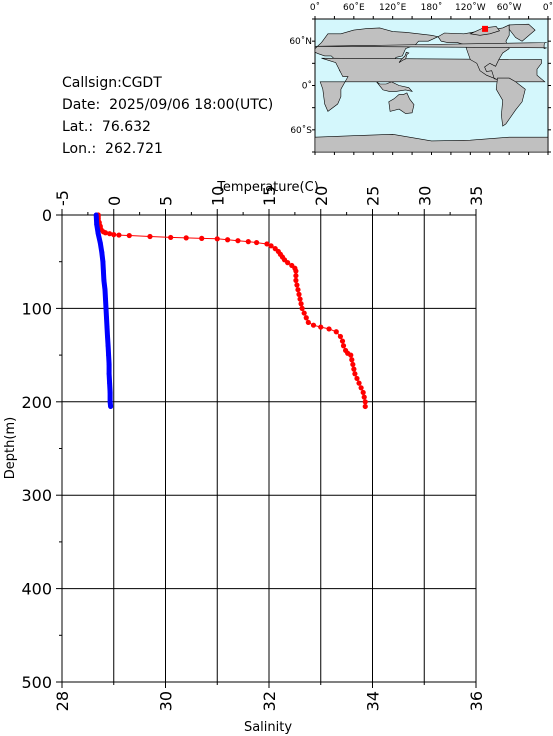  I want to click on temperature-tick-label: 5, so click(166, 201).